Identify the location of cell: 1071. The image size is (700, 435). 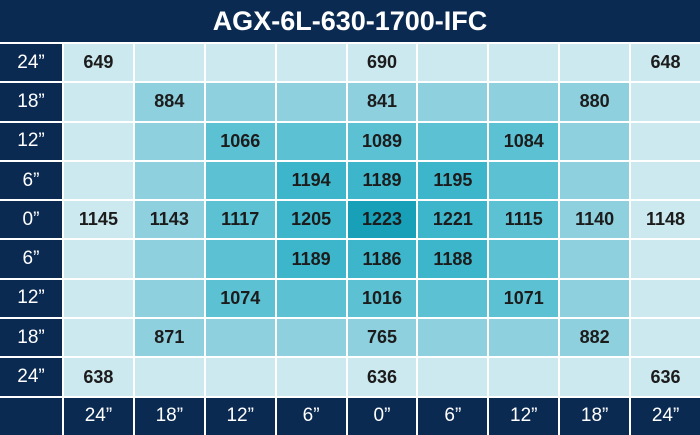
(524, 298).